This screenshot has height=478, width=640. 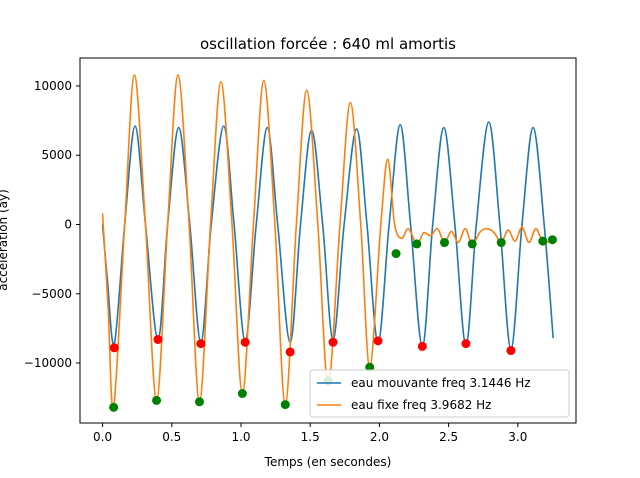 I want to click on y-tick-label: 0, so click(x=68, y=225).